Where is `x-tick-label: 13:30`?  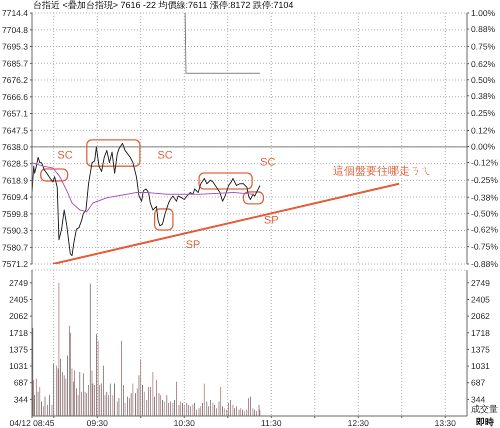
x-tick-label: 13:30 is located at coordinates (445, 423).